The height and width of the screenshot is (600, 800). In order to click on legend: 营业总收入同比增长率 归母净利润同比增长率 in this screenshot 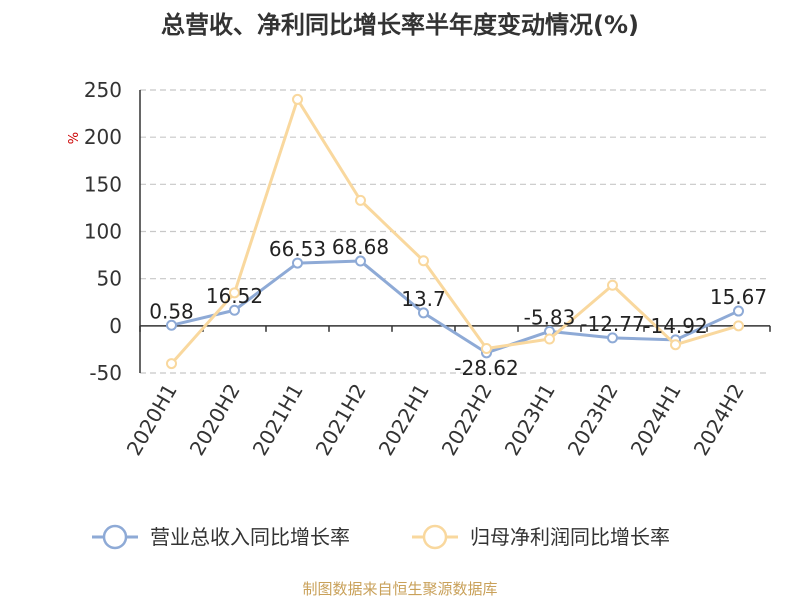, I will do `click(381, 537)`.